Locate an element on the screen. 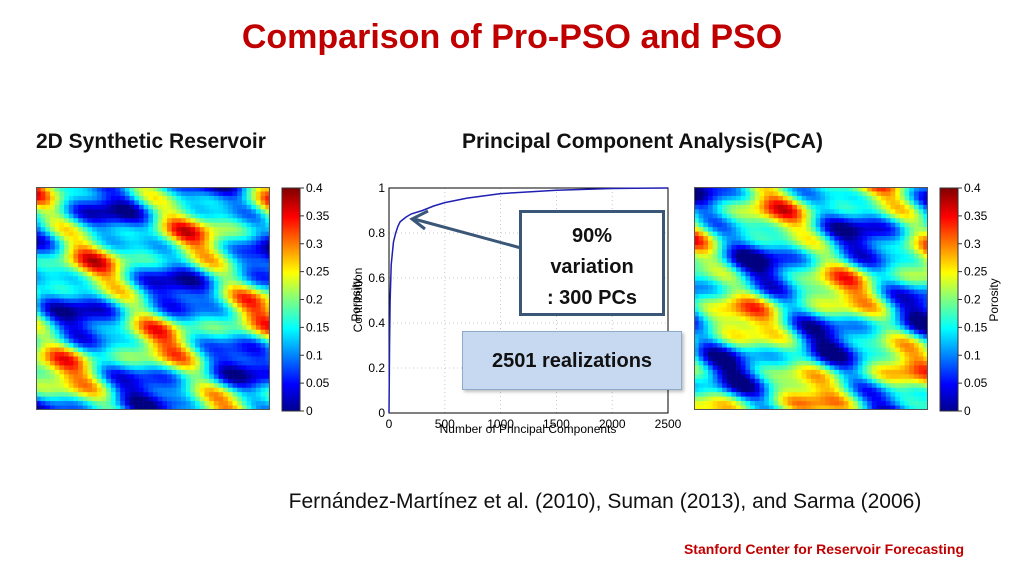  colorbar-right-tick: 0.25 is located at coordinates (976, 272).